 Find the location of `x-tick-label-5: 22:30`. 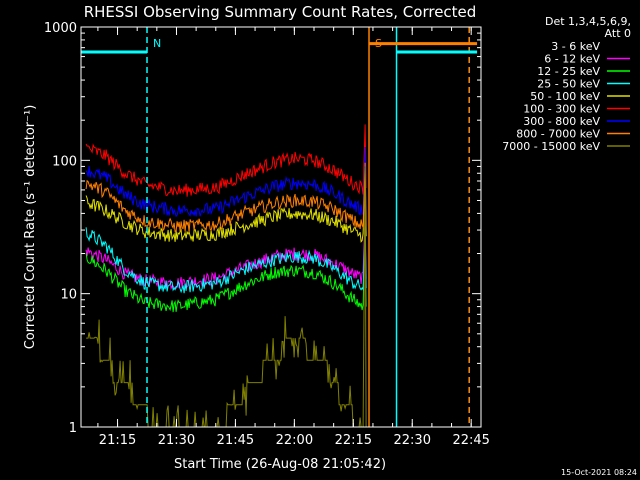

x-tick-label-5: 22:30 is located at coordinates (412, 440).